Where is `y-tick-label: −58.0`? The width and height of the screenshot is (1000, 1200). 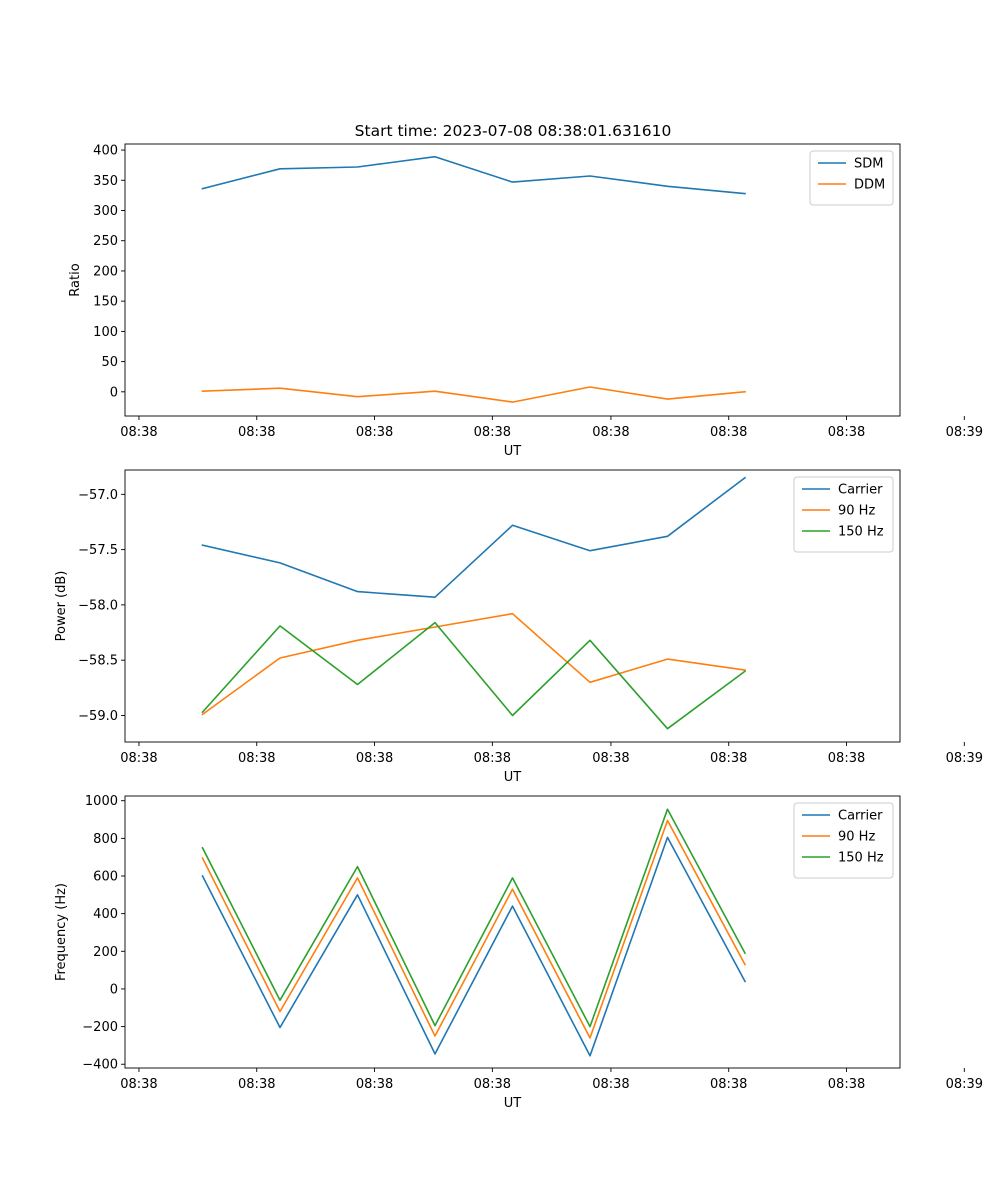 y-tick-label: −58.0 is located at coordinates (98, 605).